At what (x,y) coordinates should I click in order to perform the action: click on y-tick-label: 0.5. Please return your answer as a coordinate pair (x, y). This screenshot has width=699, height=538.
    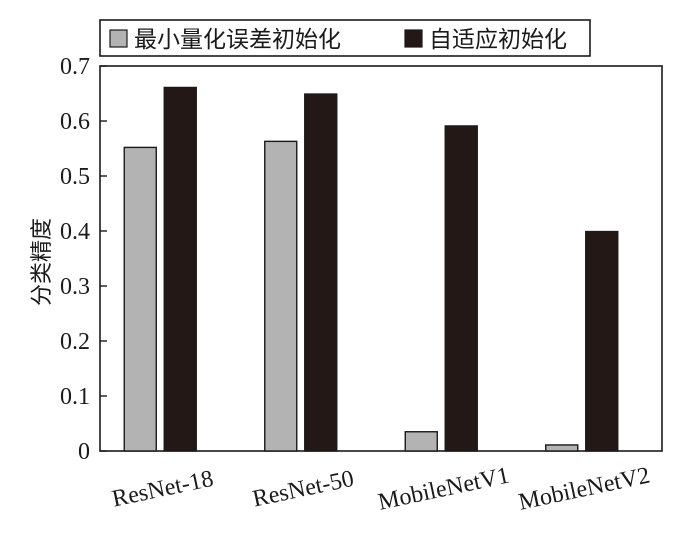
    Looking at the image, I should click on (75, 177).